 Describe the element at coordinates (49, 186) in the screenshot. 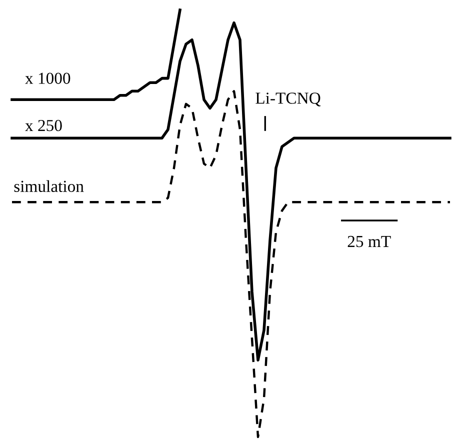

I see `series-label: simulation` at that location.